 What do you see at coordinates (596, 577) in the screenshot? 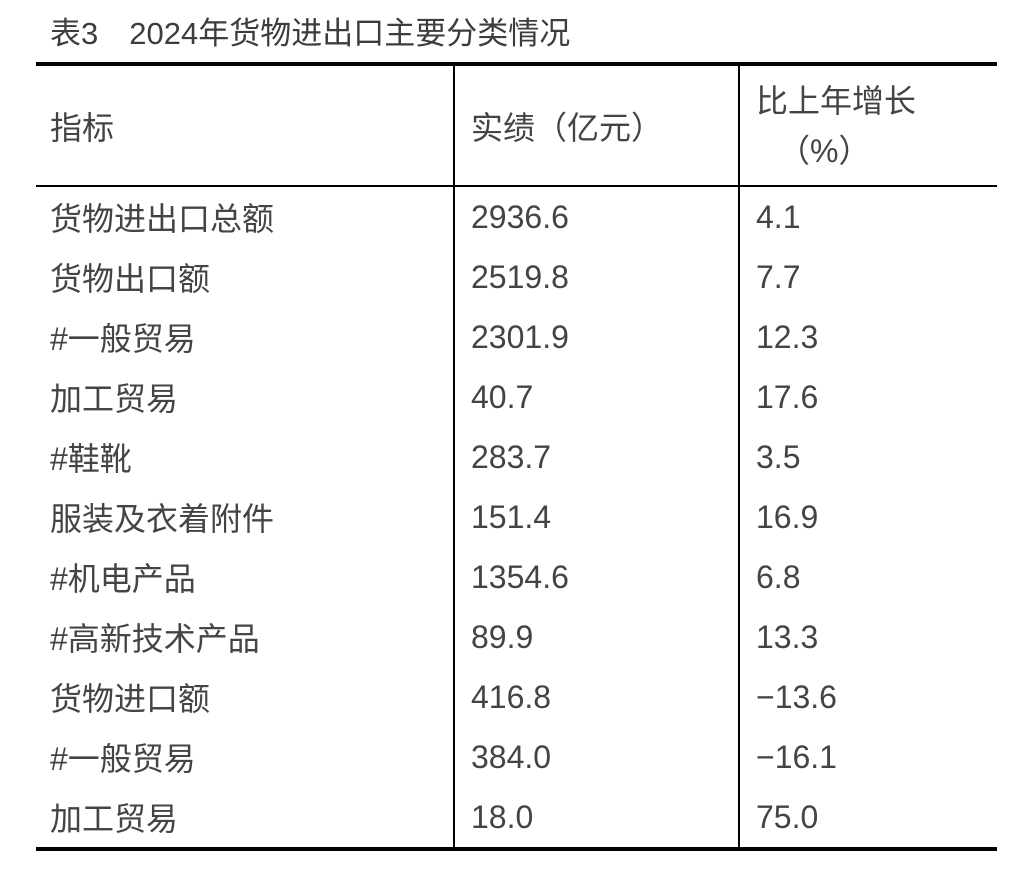
I see `value-cell: 1354.6` at bounding box center [596, 577].